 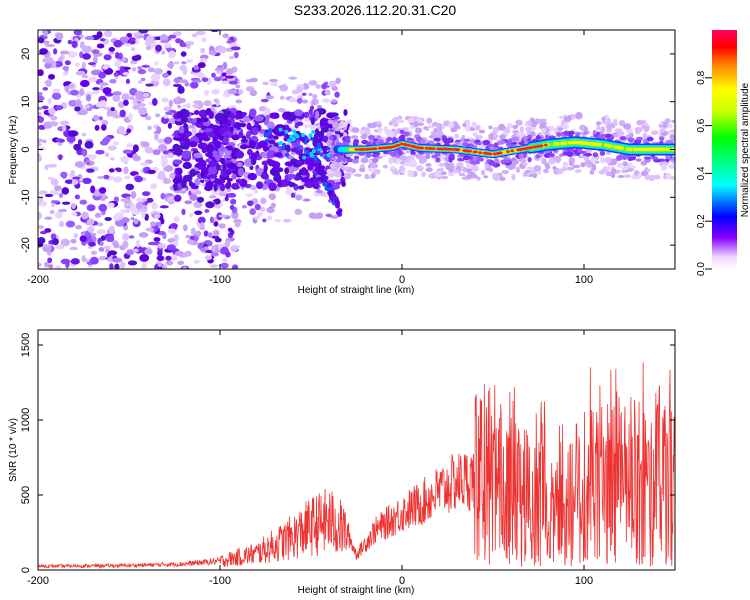 I want to click on page-title: S233.2026.112.20.31.C20, so click(x=375, y=10).